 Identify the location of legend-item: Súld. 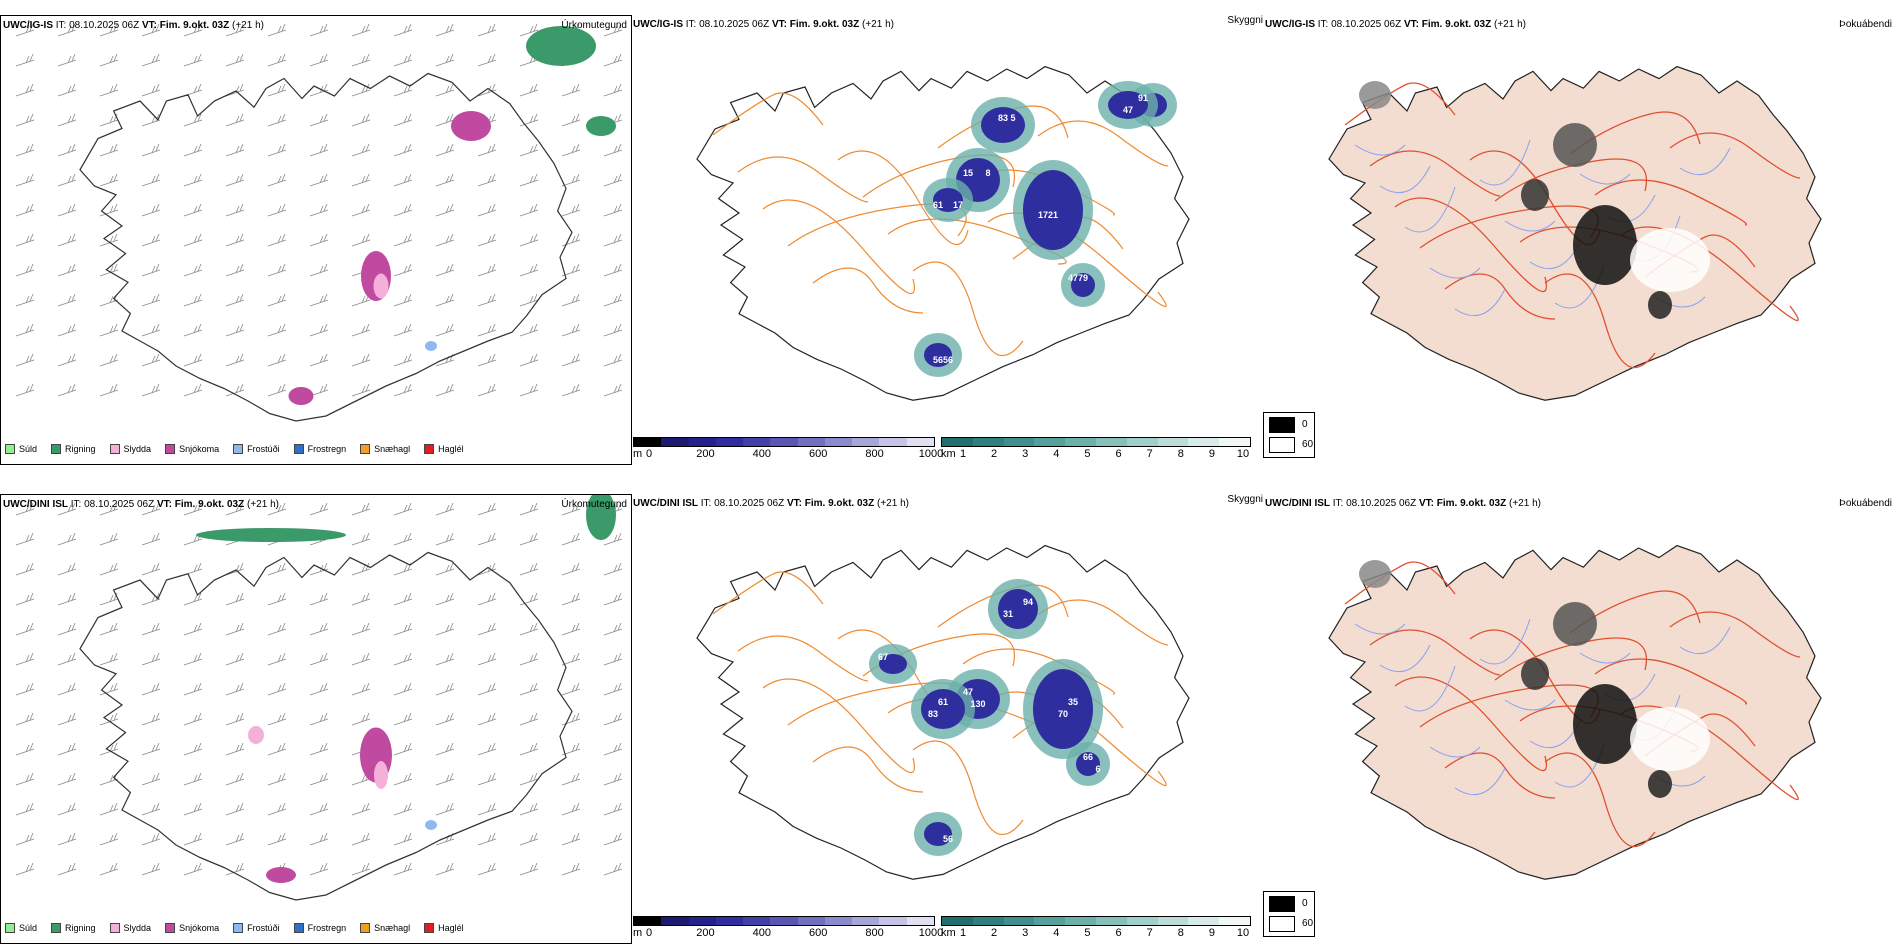
(21, 449).